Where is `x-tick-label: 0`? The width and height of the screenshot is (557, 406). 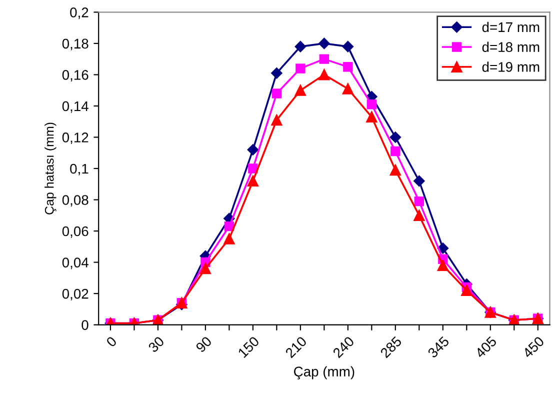
x-tick-label: 0 is located at coordinates (112, 342).